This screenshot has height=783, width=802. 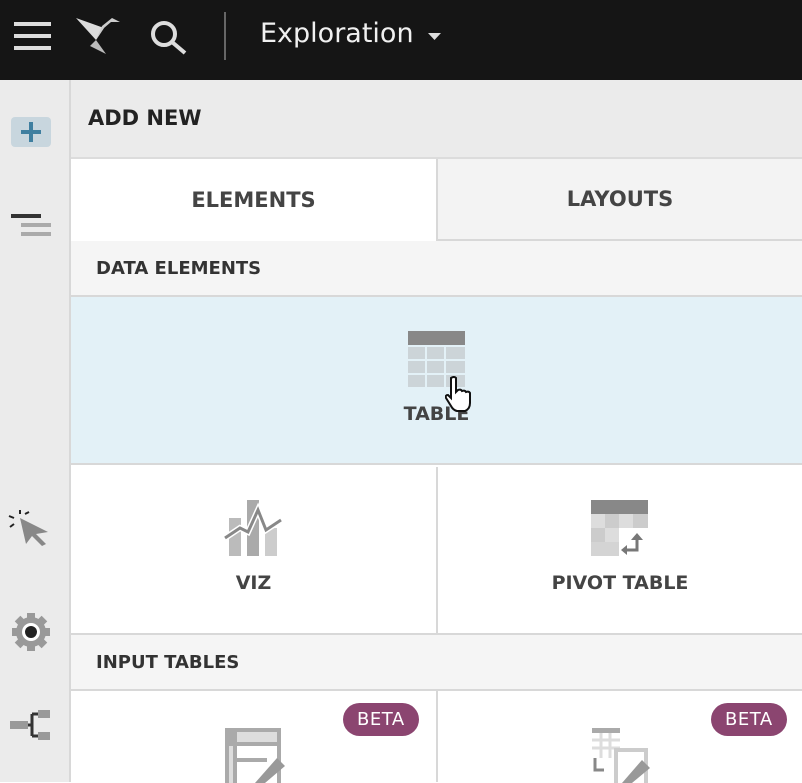 I want to click on search-icon, so click(x=169, y=38).